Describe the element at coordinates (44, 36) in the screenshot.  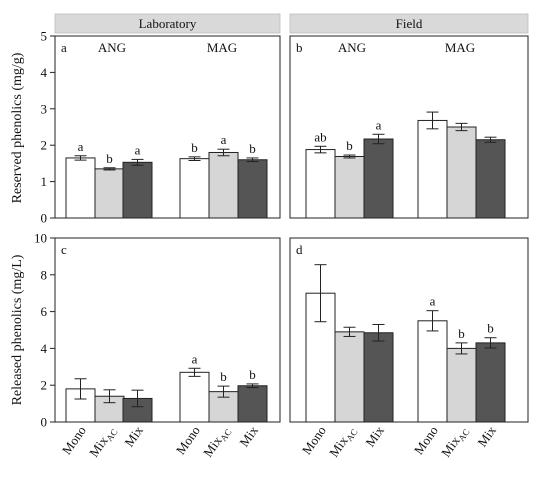
I see `y-tick-label-a: 5` at that location.